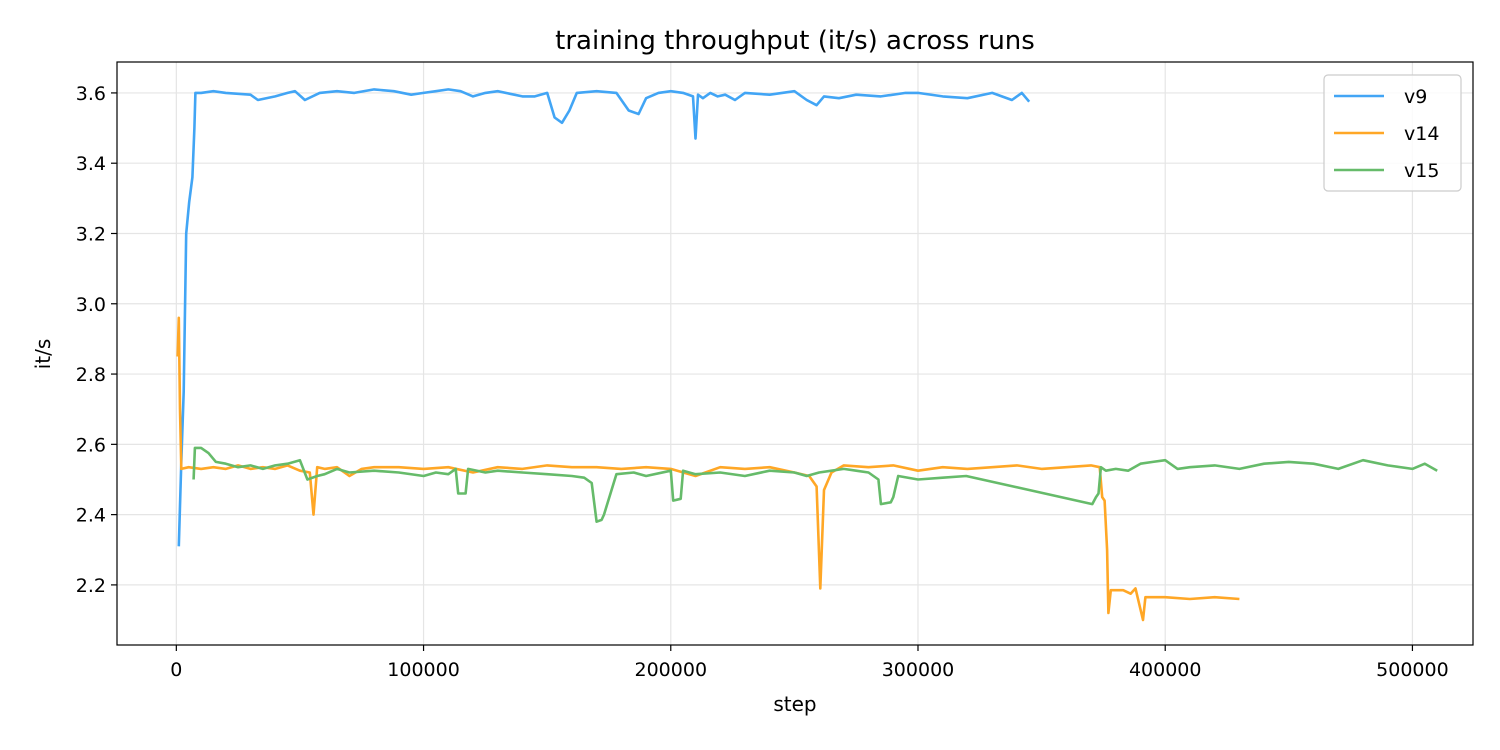 The width and height of the screenshot is (1500, 750). Describe the element at coordinates (1421, 134) in the screenshot. I see `legend-label-v14: v14` at that location.